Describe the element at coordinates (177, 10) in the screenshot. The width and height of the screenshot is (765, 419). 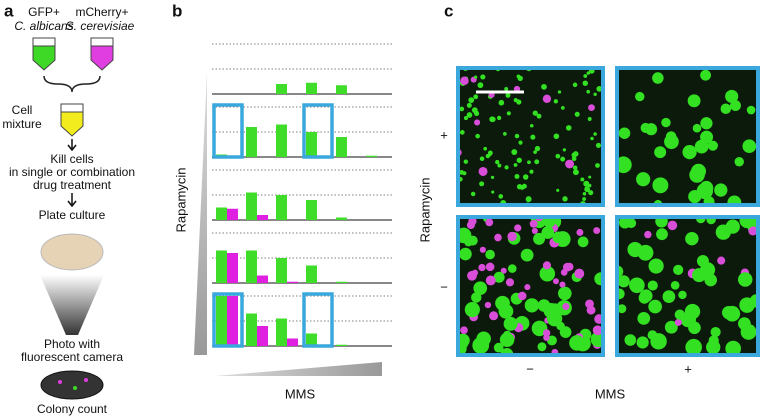
I see `panel-label: b` at that location.